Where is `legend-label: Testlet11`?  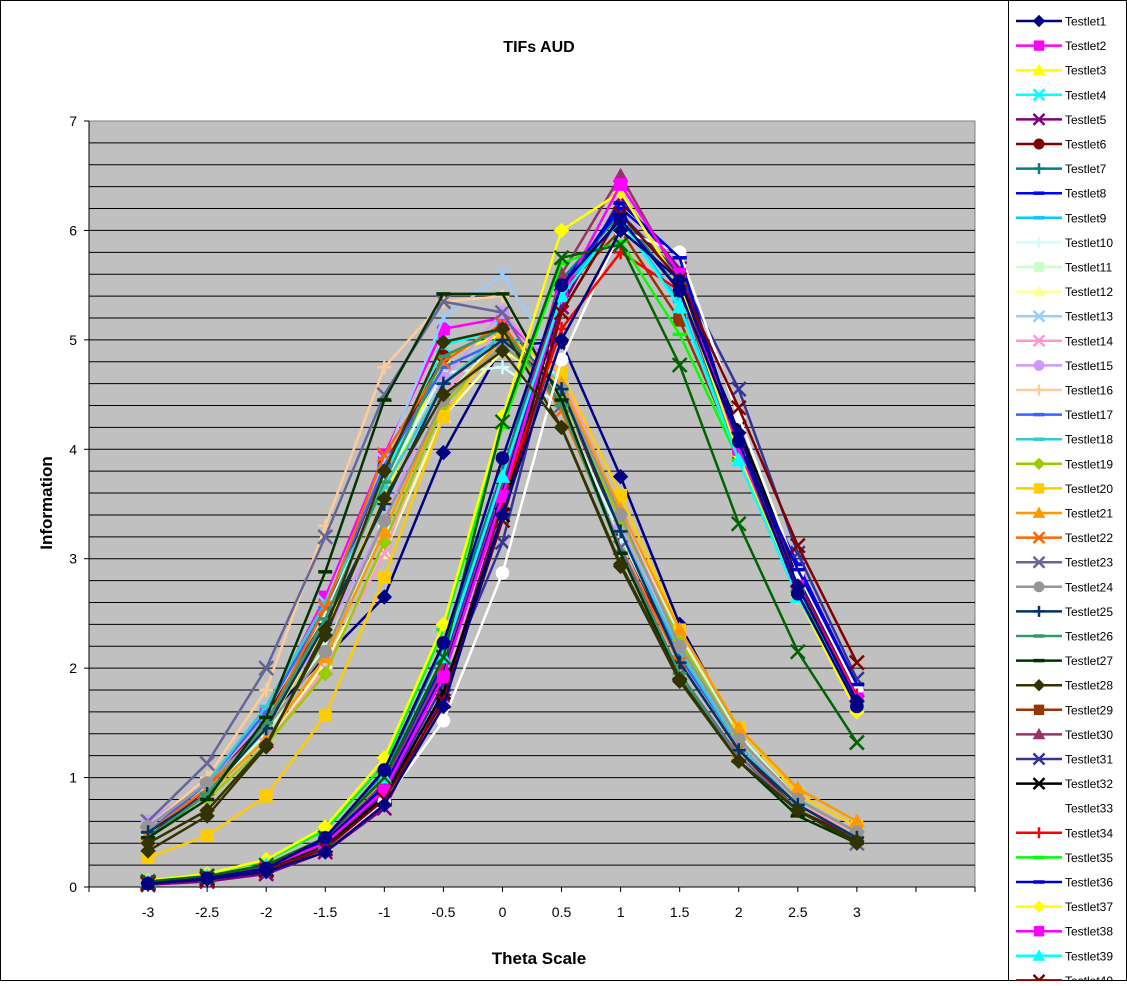
legend-label: Testlet11 is located at coordinates (1088, 268).